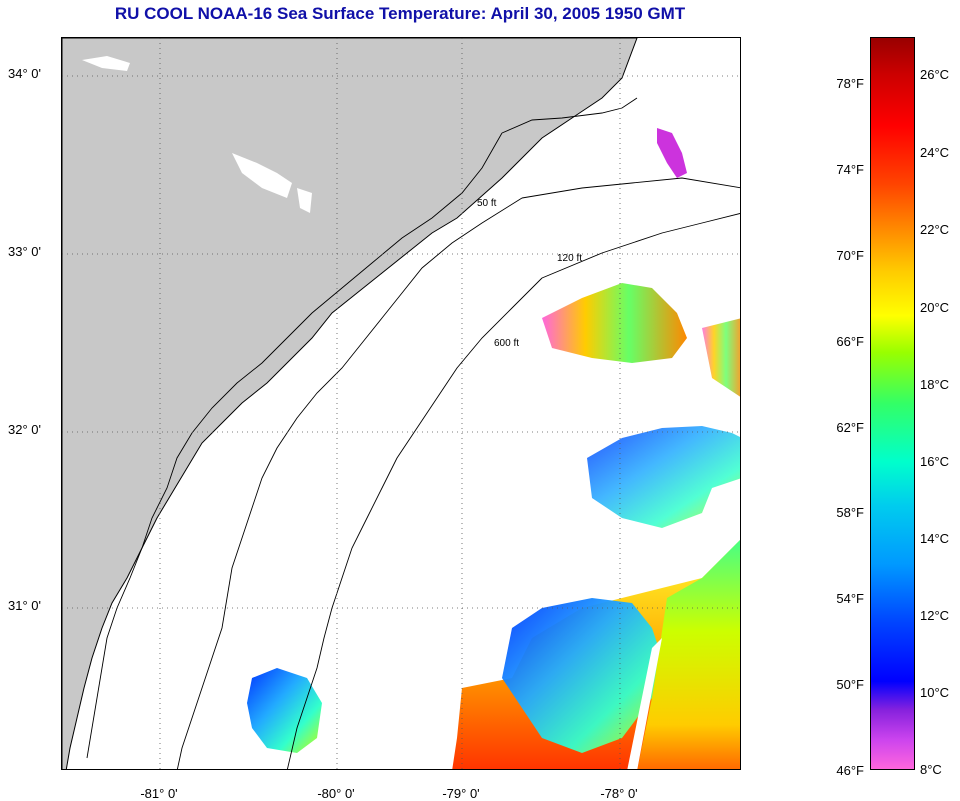  I want to click on sst-cool-region, so click(582, 675).